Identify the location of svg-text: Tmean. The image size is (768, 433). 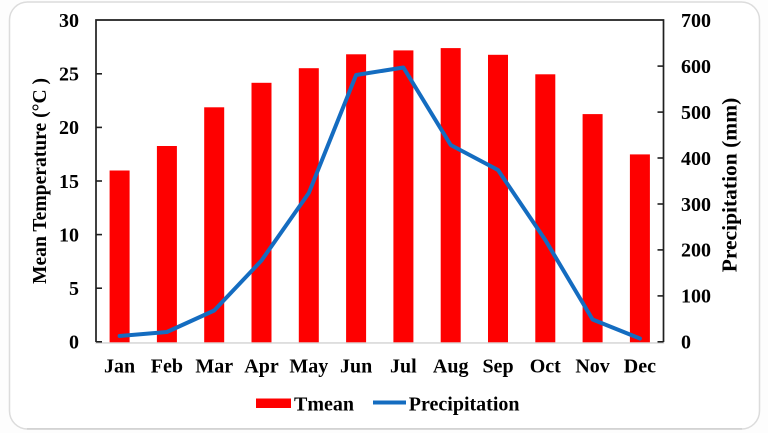
(324, 405).